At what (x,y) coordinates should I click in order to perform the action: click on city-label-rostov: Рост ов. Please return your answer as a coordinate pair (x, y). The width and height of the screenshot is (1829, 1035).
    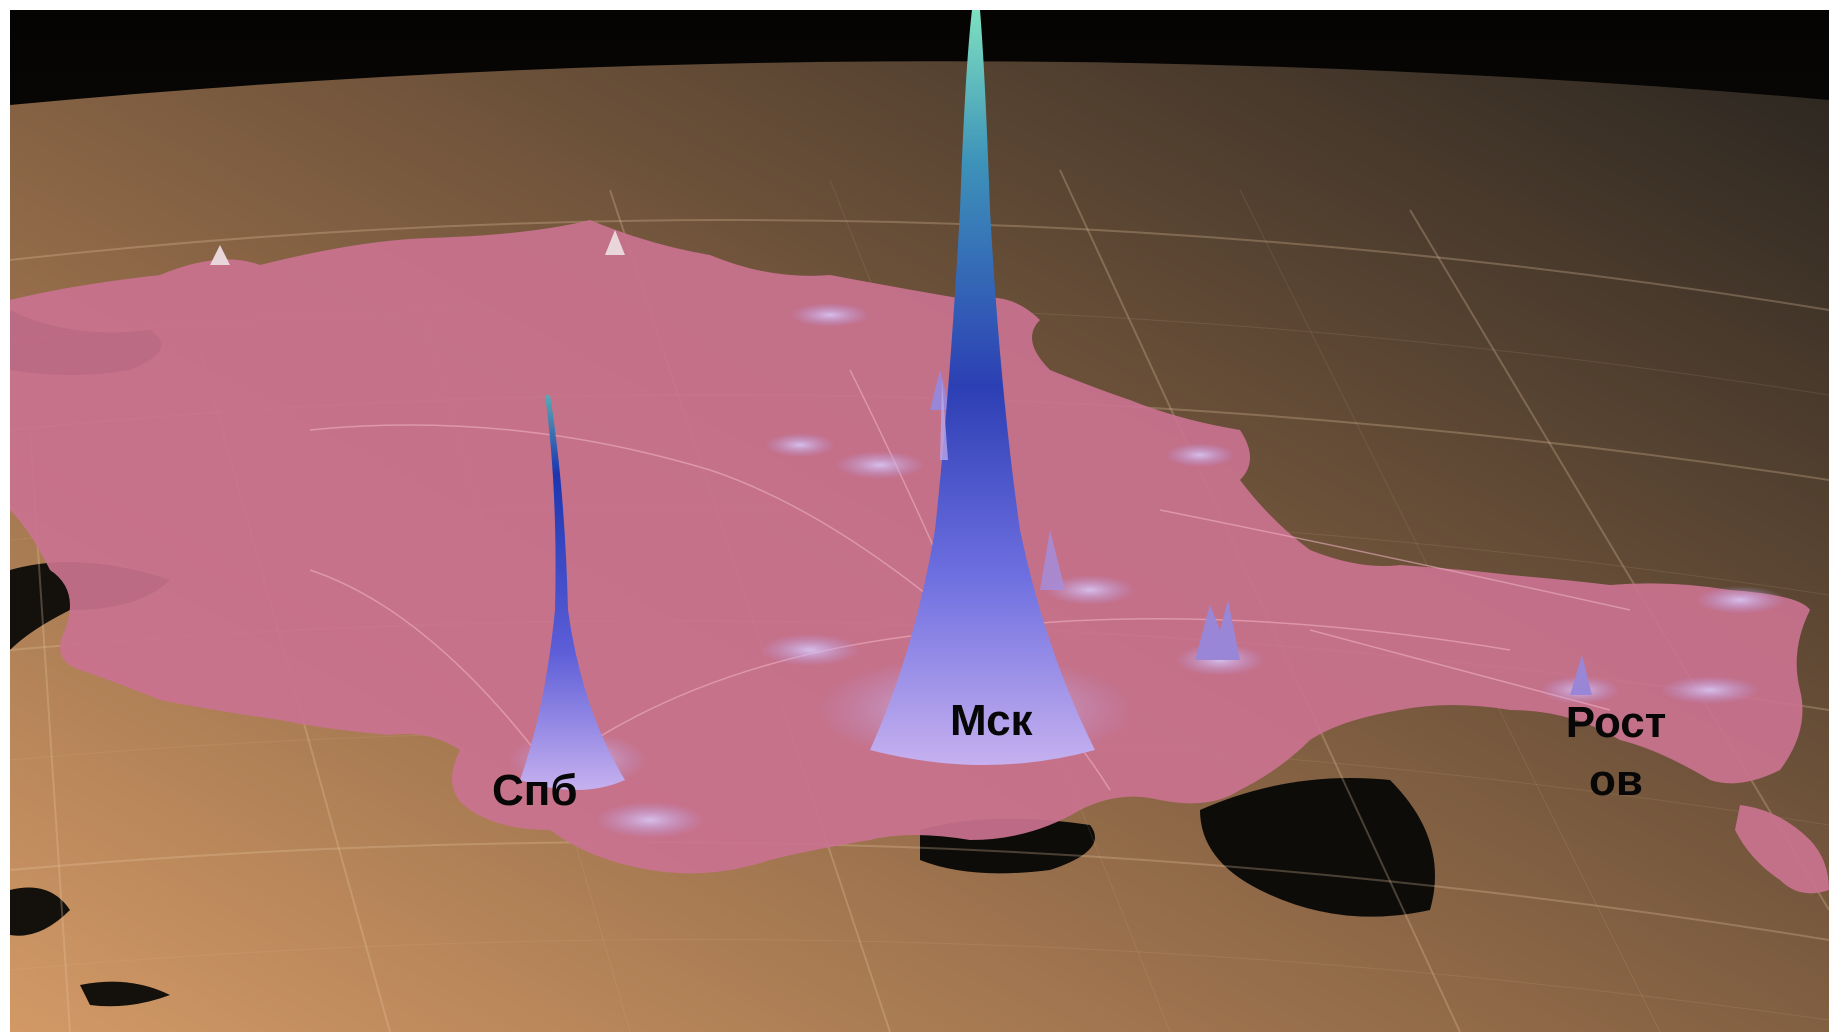
    Looking at the image, I should click on (1616, 751).